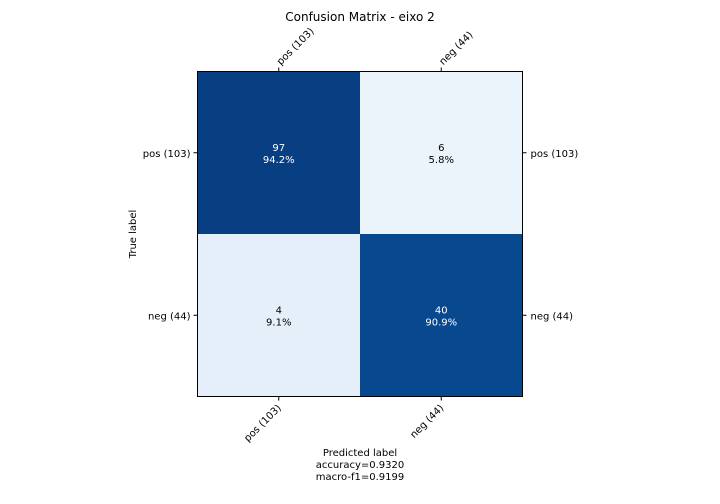  Describe the element at coordinates (555, 154) in the screenshot. I see `y-tick-label-right-0: pos (103)` at that location.